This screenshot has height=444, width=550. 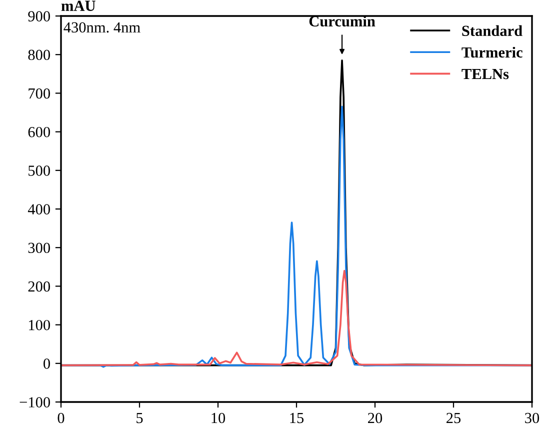 I want to click on legend-label: TELNs, so click(x=485, y=74).